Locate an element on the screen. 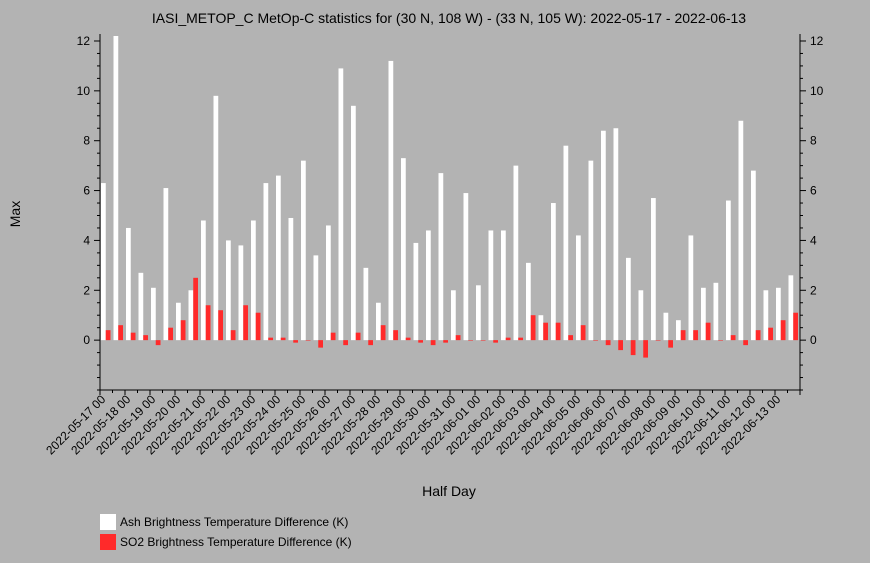 This screenshot has width=870, height=563. y-tick-label-right: 0 is located at coordinates (813, 340).